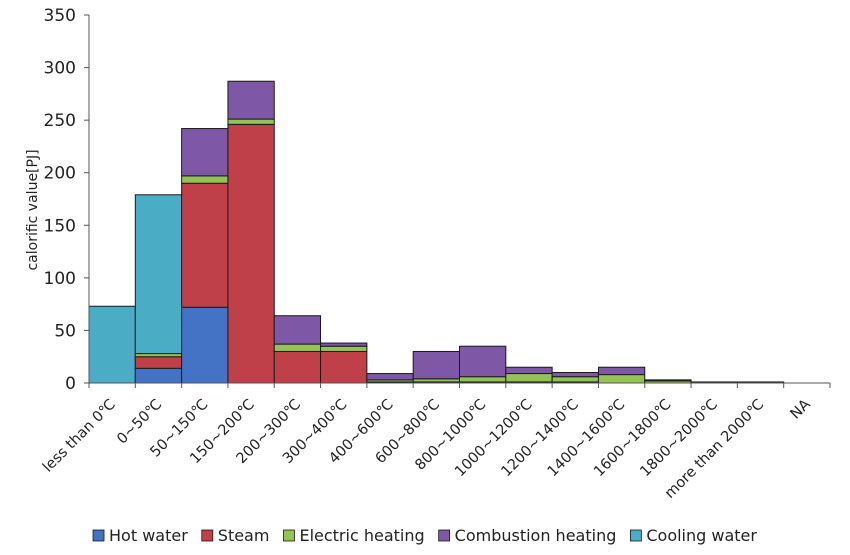  Describe the element at coordinates (33, 209) in the screenshot. I see `y-axis-title: calorific value[PJ]` at that location.